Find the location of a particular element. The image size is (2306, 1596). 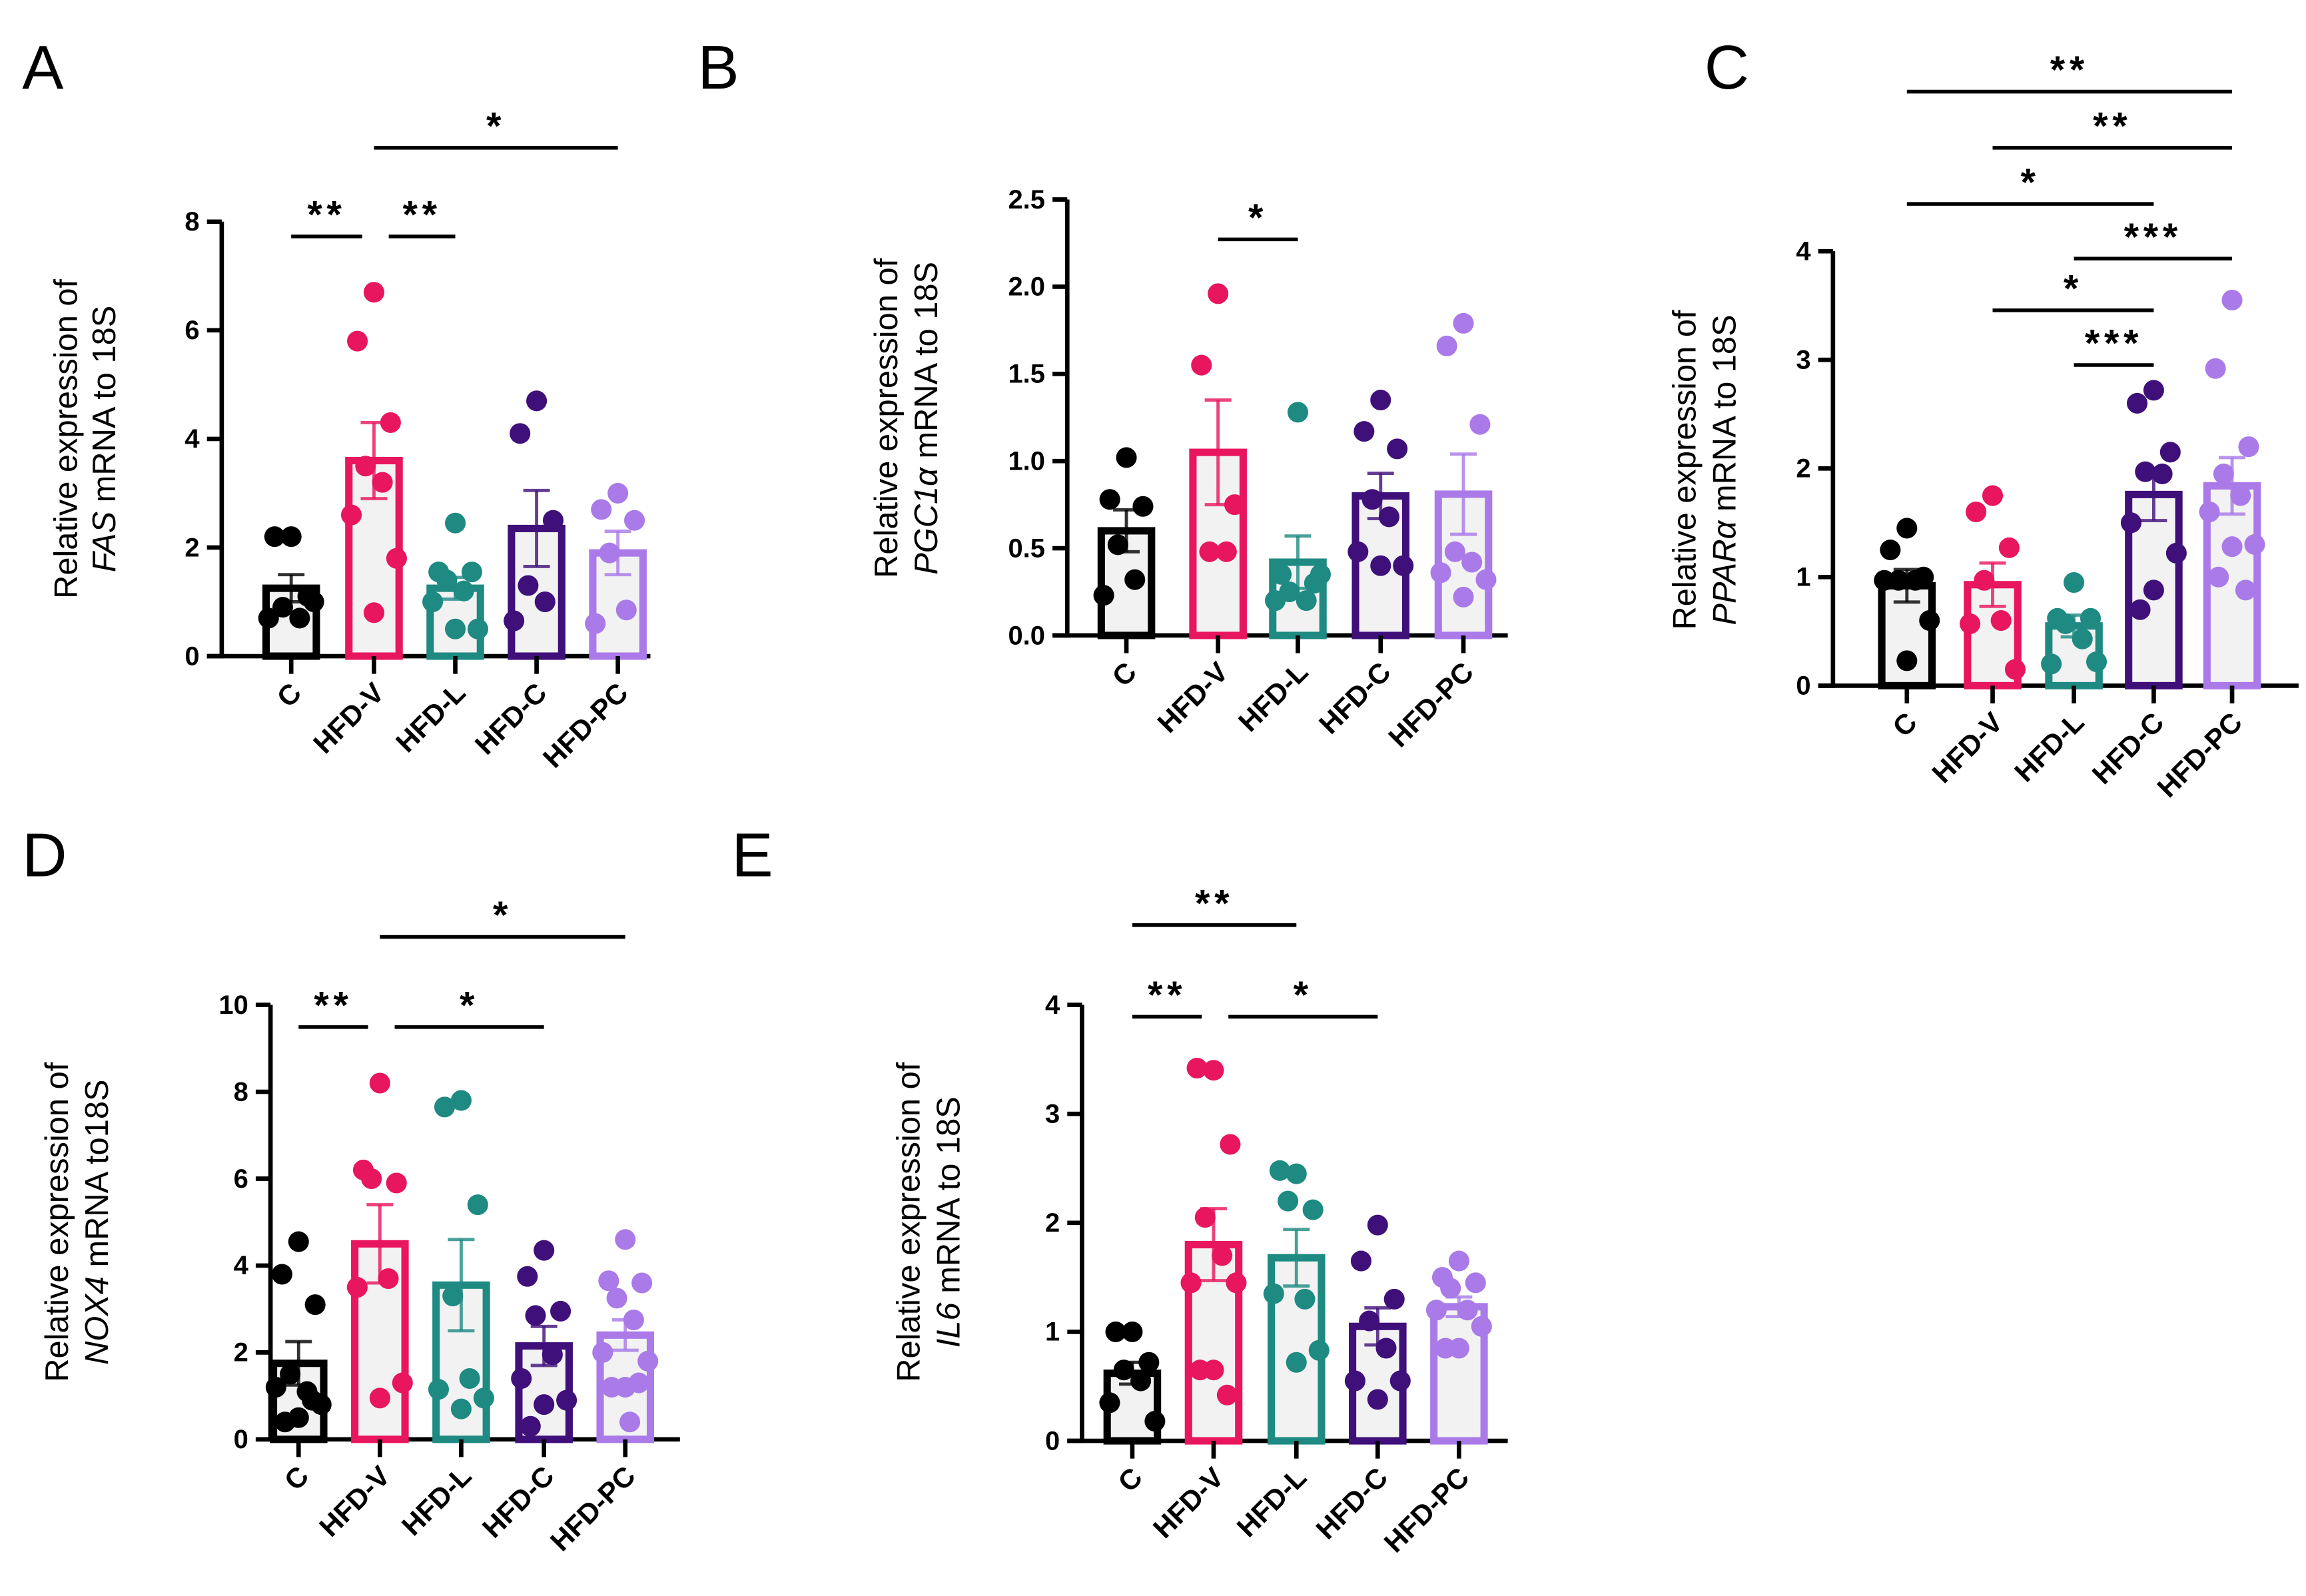

y-label-line2: PPARα mRNA to 18S is located at coordinates (1725, 469).